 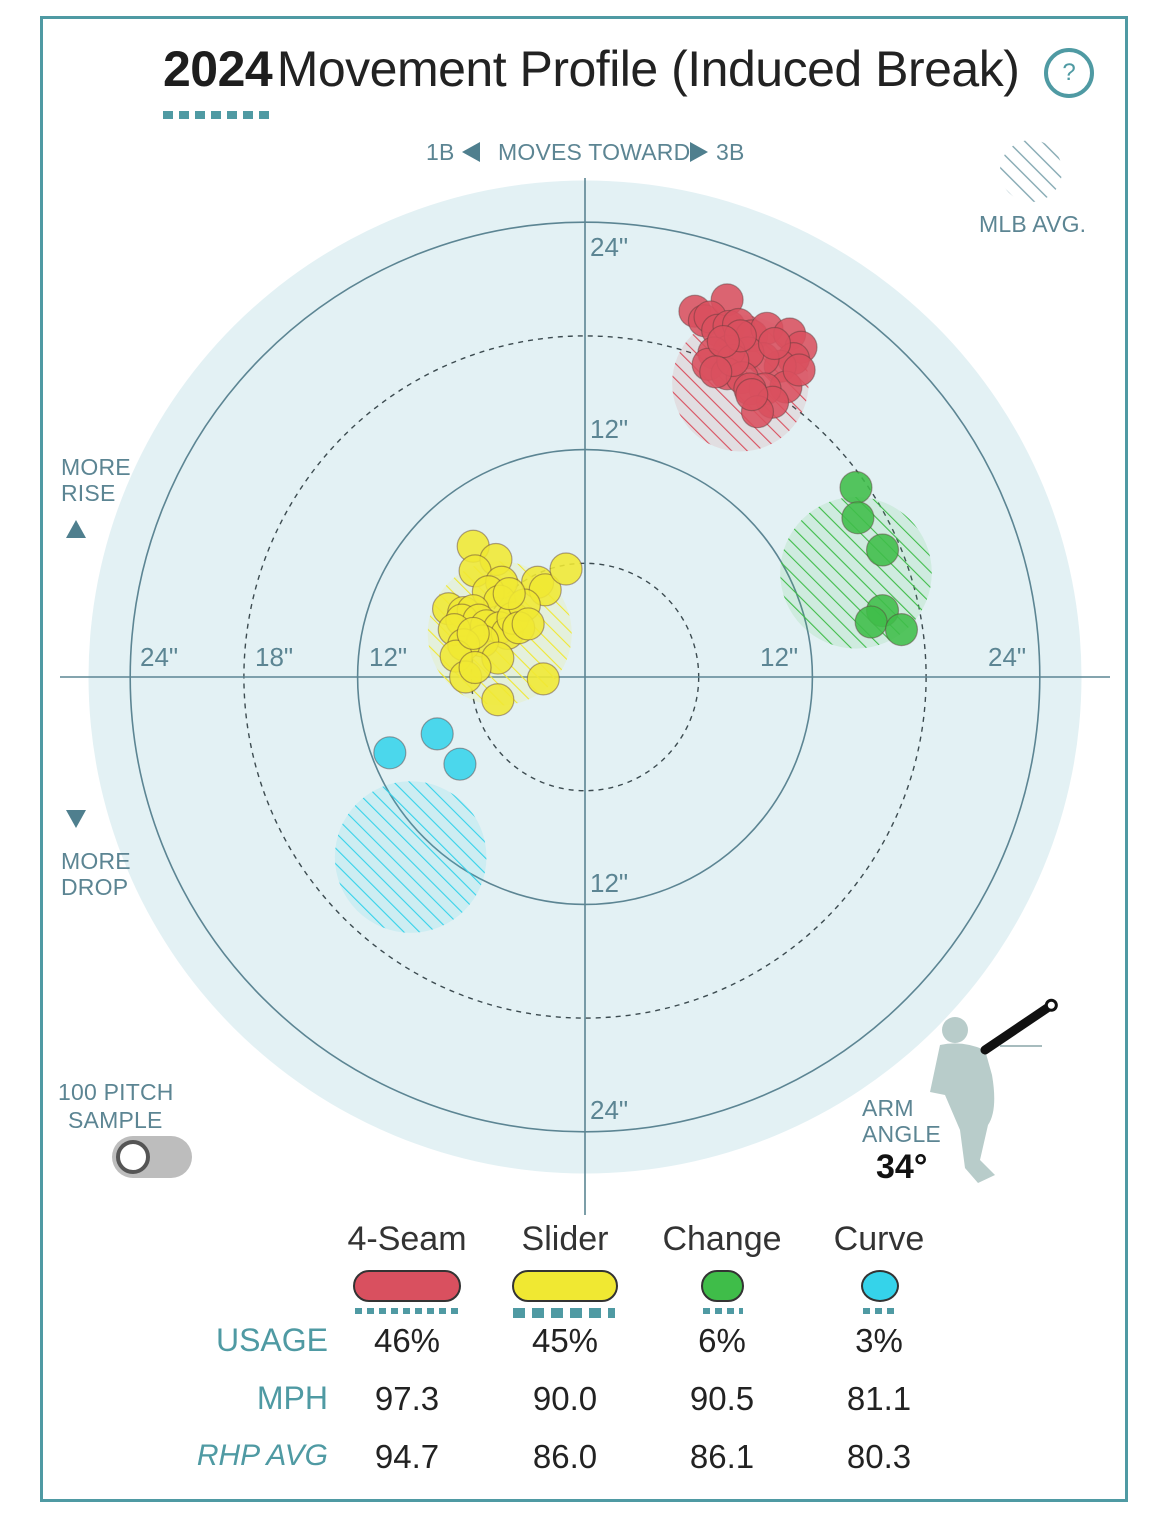 I want to click on tick-left-24: 24", so click(x=159, y=657).